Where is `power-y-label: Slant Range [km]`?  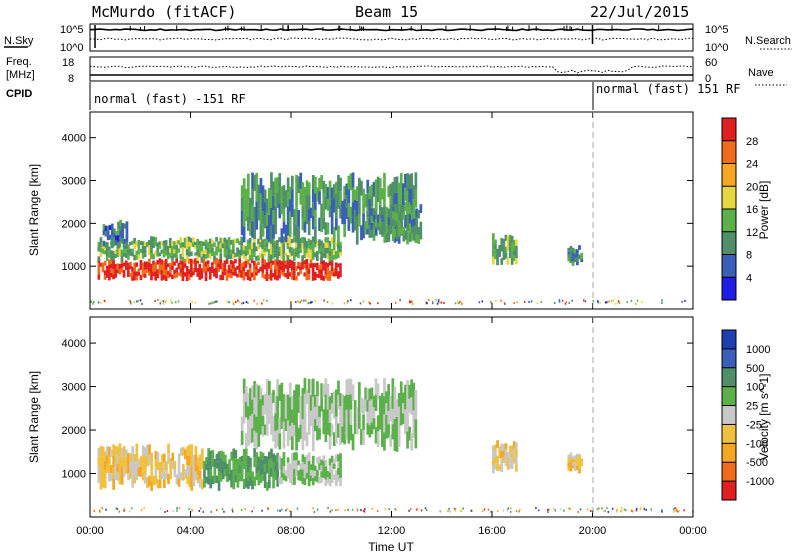
power-y-label: Slant Range [km] is located at coordinates (34, 210).